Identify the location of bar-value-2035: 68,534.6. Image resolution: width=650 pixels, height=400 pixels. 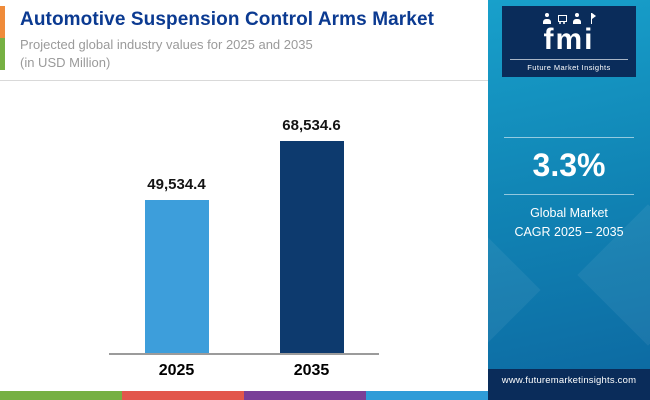
(311, 125).